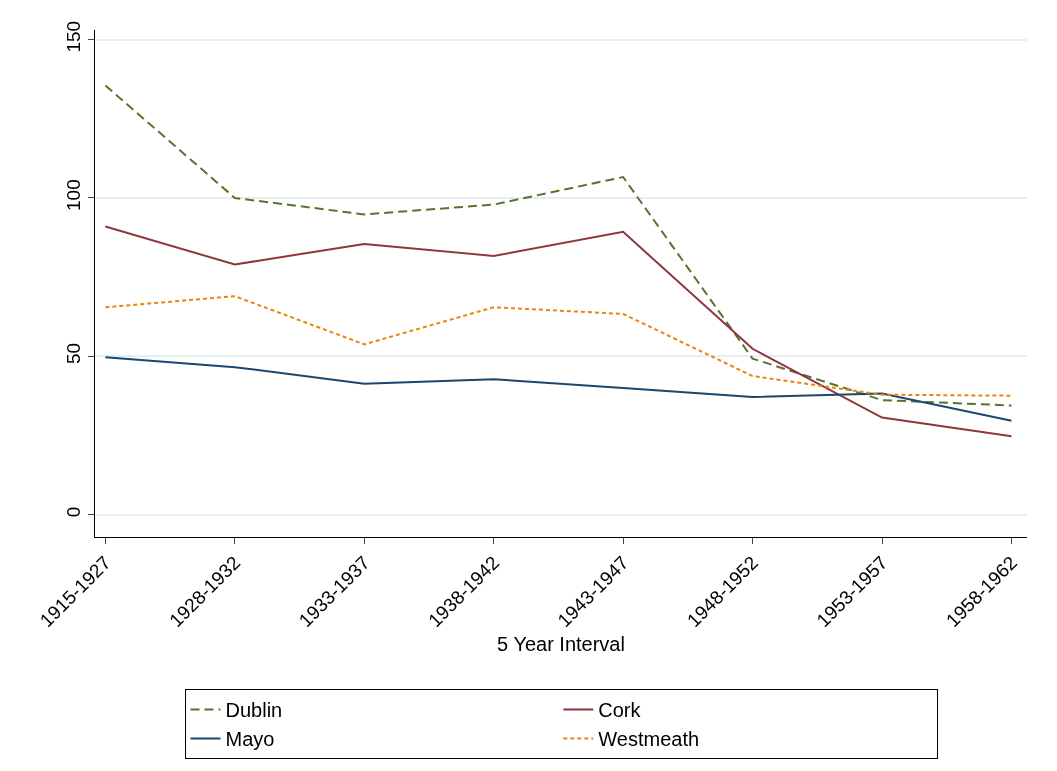  I want to click on y-tick-label: 50, so click(74, 353).